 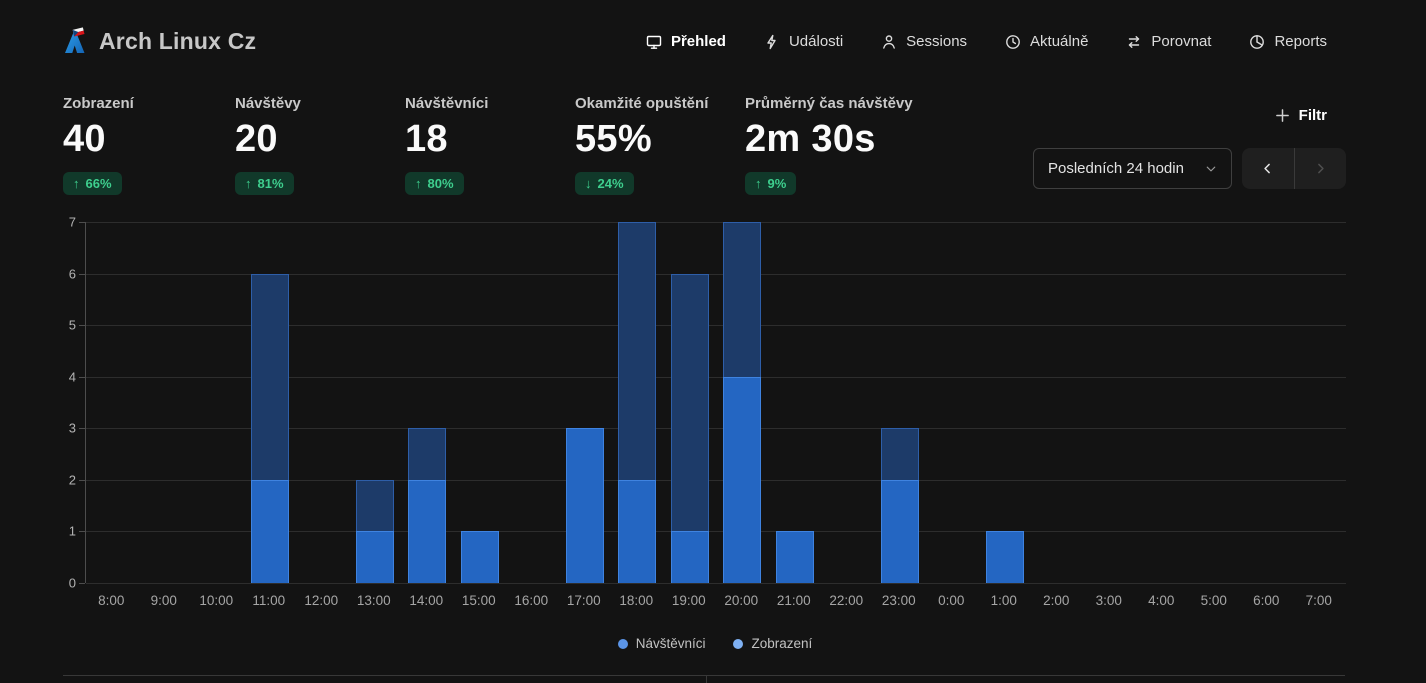 What do you see at coordinates (771, 183) in the screenshot?
I see `change-badge: ↑ 9%` at bounding box center [771, 183].